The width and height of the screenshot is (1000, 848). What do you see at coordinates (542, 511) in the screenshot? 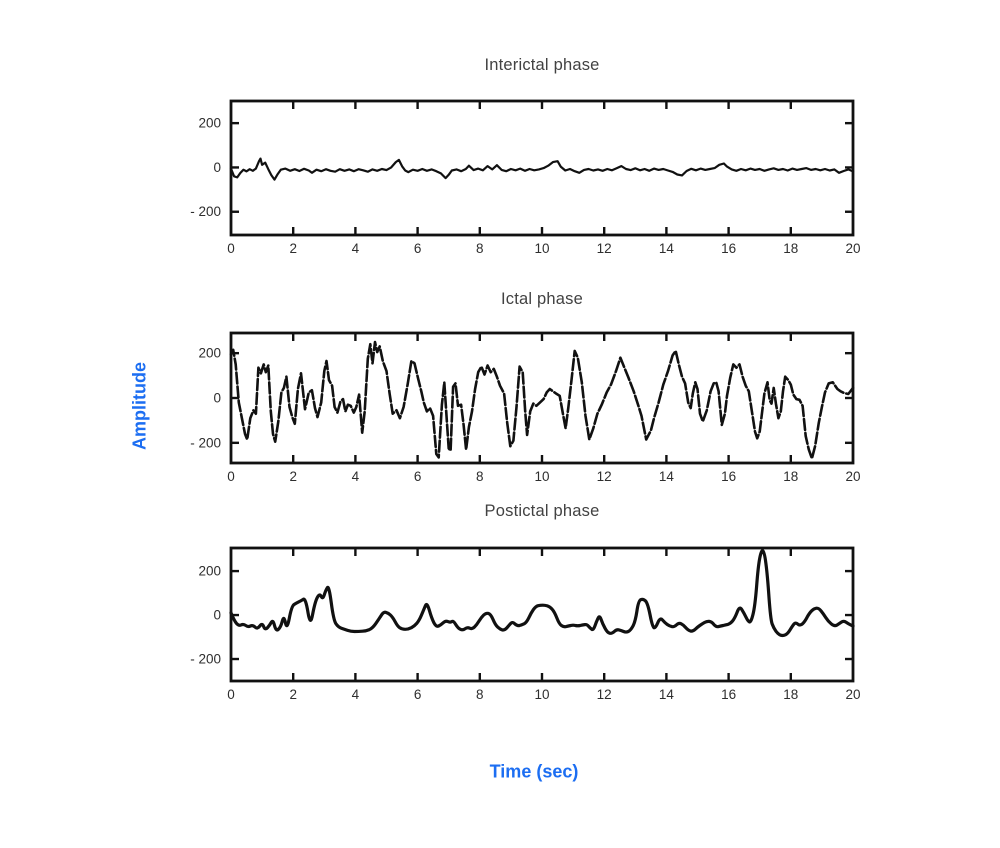
I see `chart-title-postictal: Postictal phase` at bounding box center [542, 511].